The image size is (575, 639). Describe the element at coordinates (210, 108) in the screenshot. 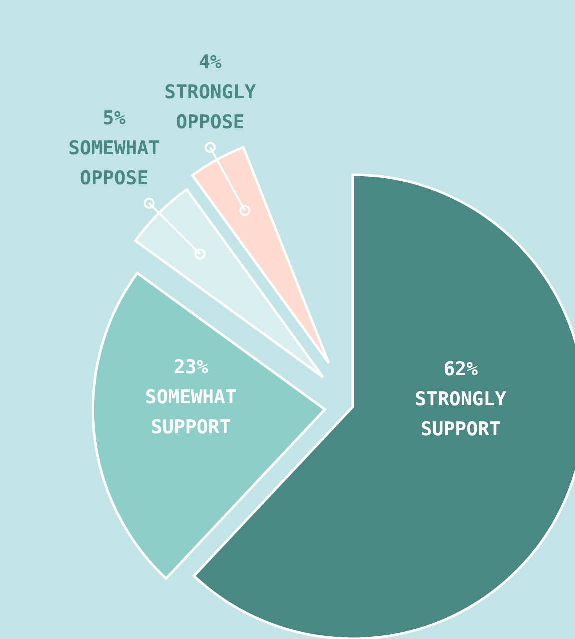

I see `slice-label: STRONGLY OPPOSE` at that location.